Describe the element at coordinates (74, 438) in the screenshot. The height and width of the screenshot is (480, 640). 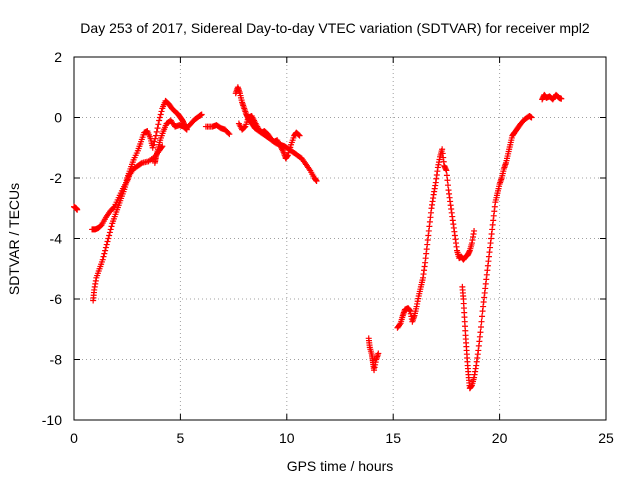
I see `x-tick-label: 0` at that location.